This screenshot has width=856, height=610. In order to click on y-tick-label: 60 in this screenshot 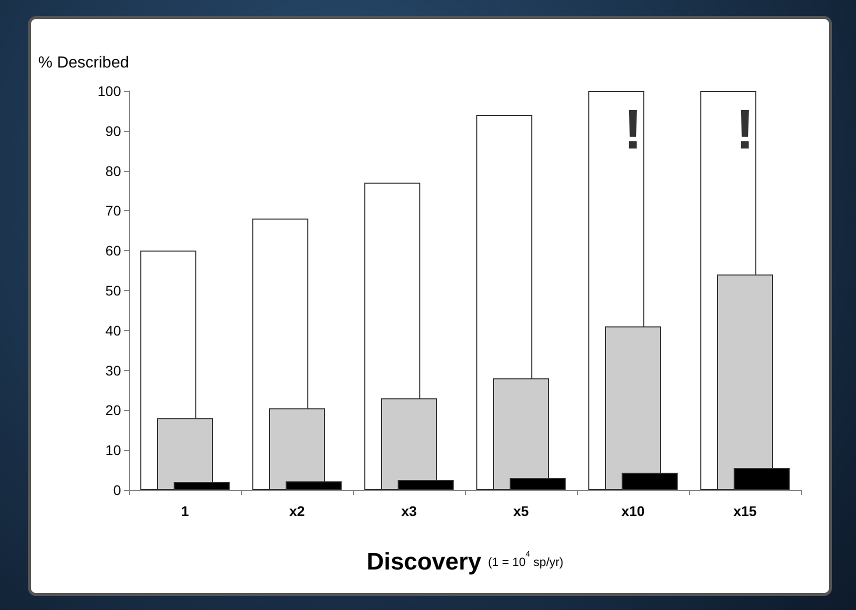, I will do `click(113, 250)`.